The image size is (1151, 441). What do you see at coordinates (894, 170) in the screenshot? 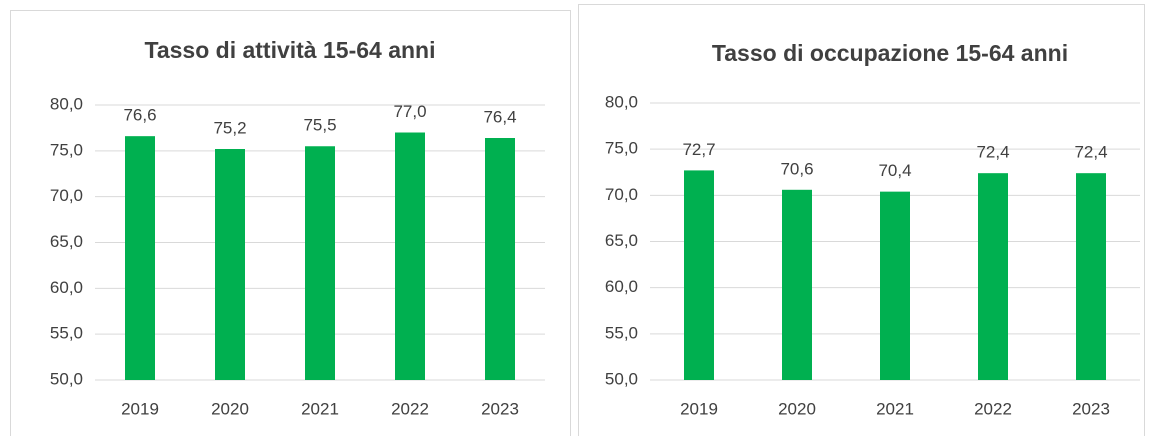
I see `data-label: 70,4` at bounding box center [894, 170].